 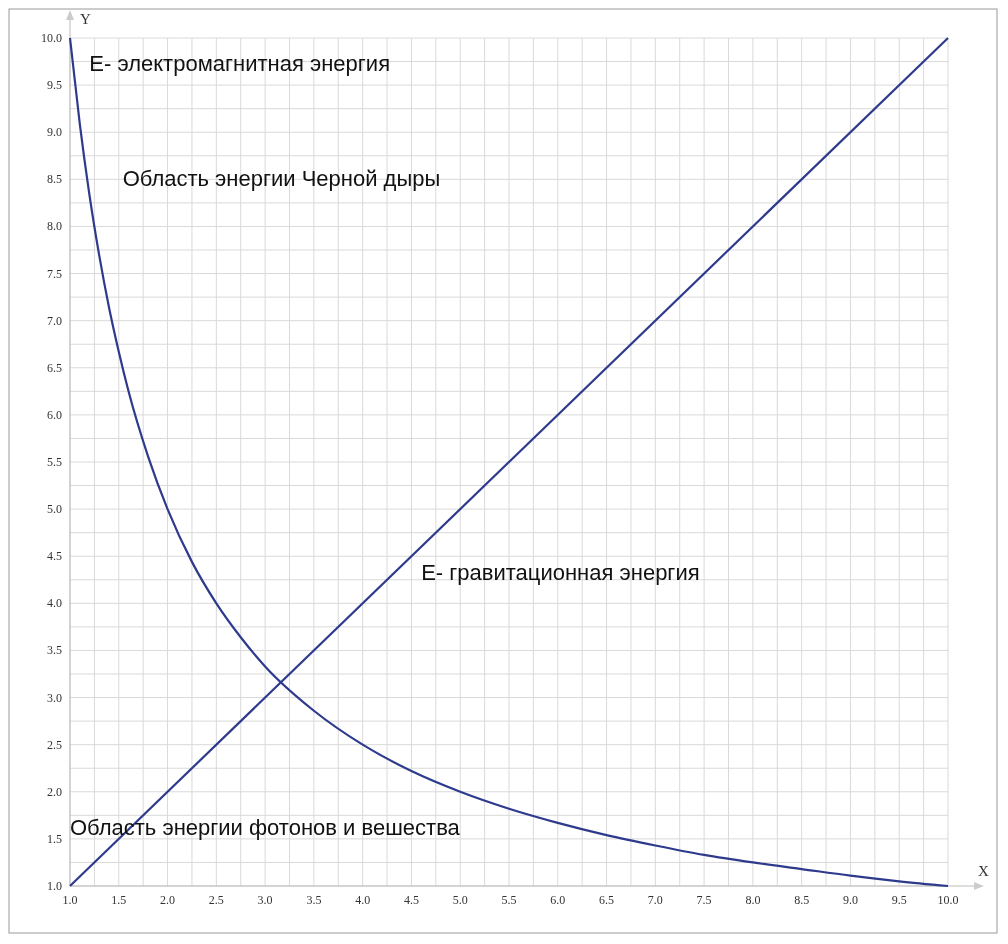 What do you see at coordinates (240, 64) in the screenshot?
I see `annotation: E- электромагнитная энергия` at bounding box center [240, 64].